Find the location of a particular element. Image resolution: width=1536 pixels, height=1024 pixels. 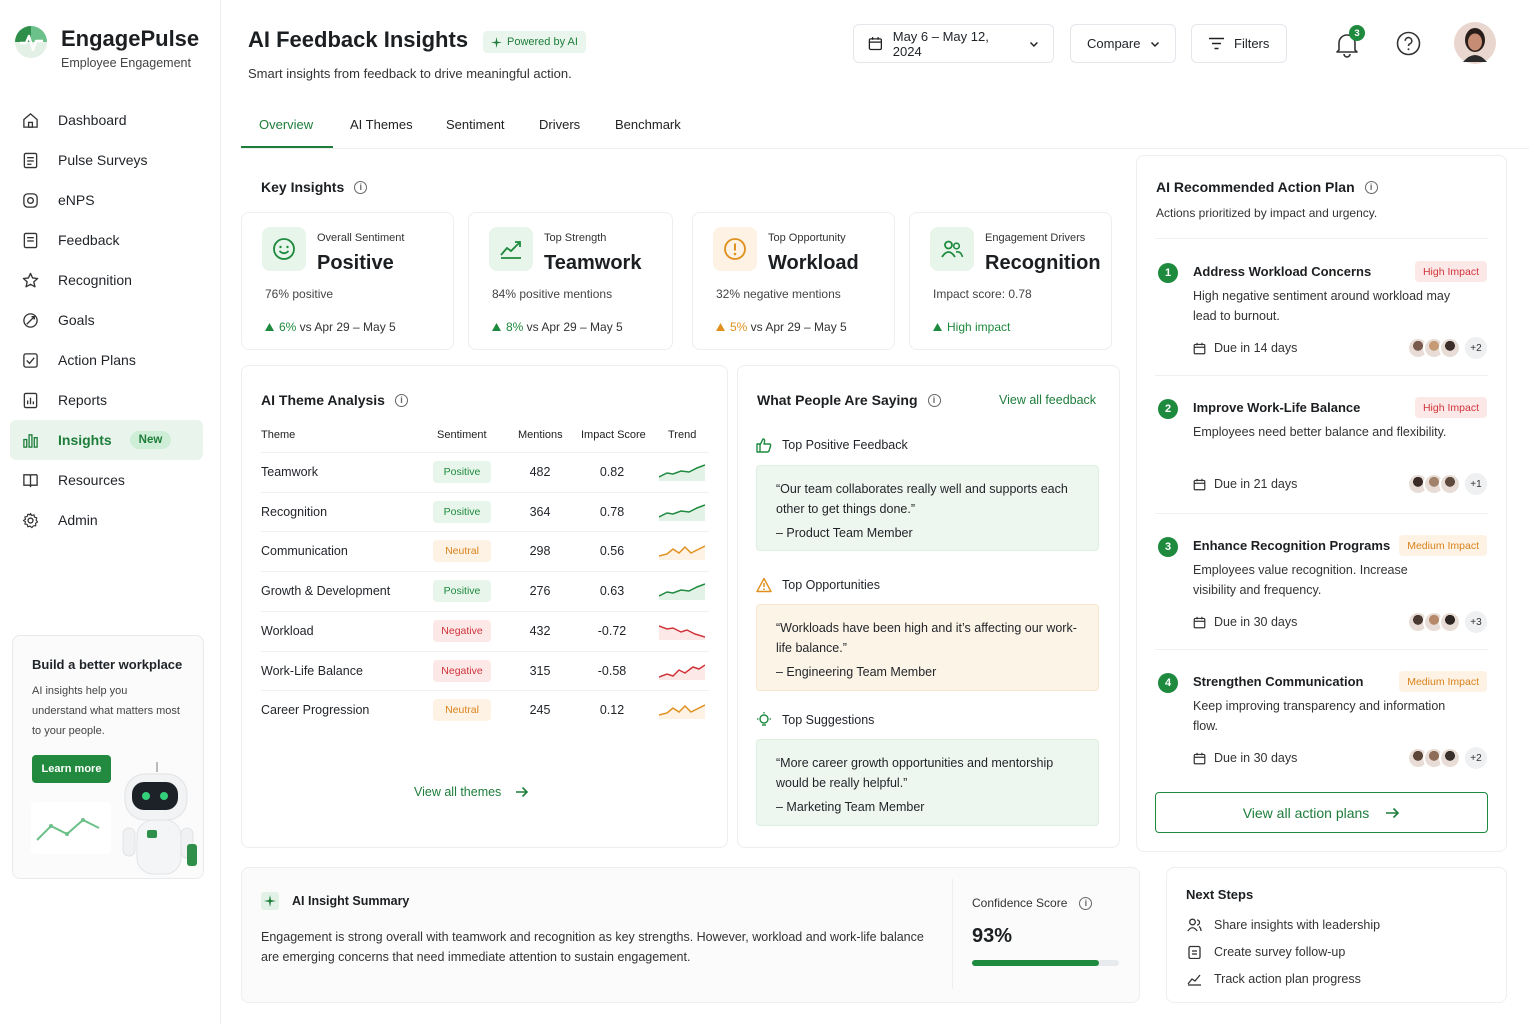

sidebar-item-insights: Insights New is located at coordinates (106, 440).